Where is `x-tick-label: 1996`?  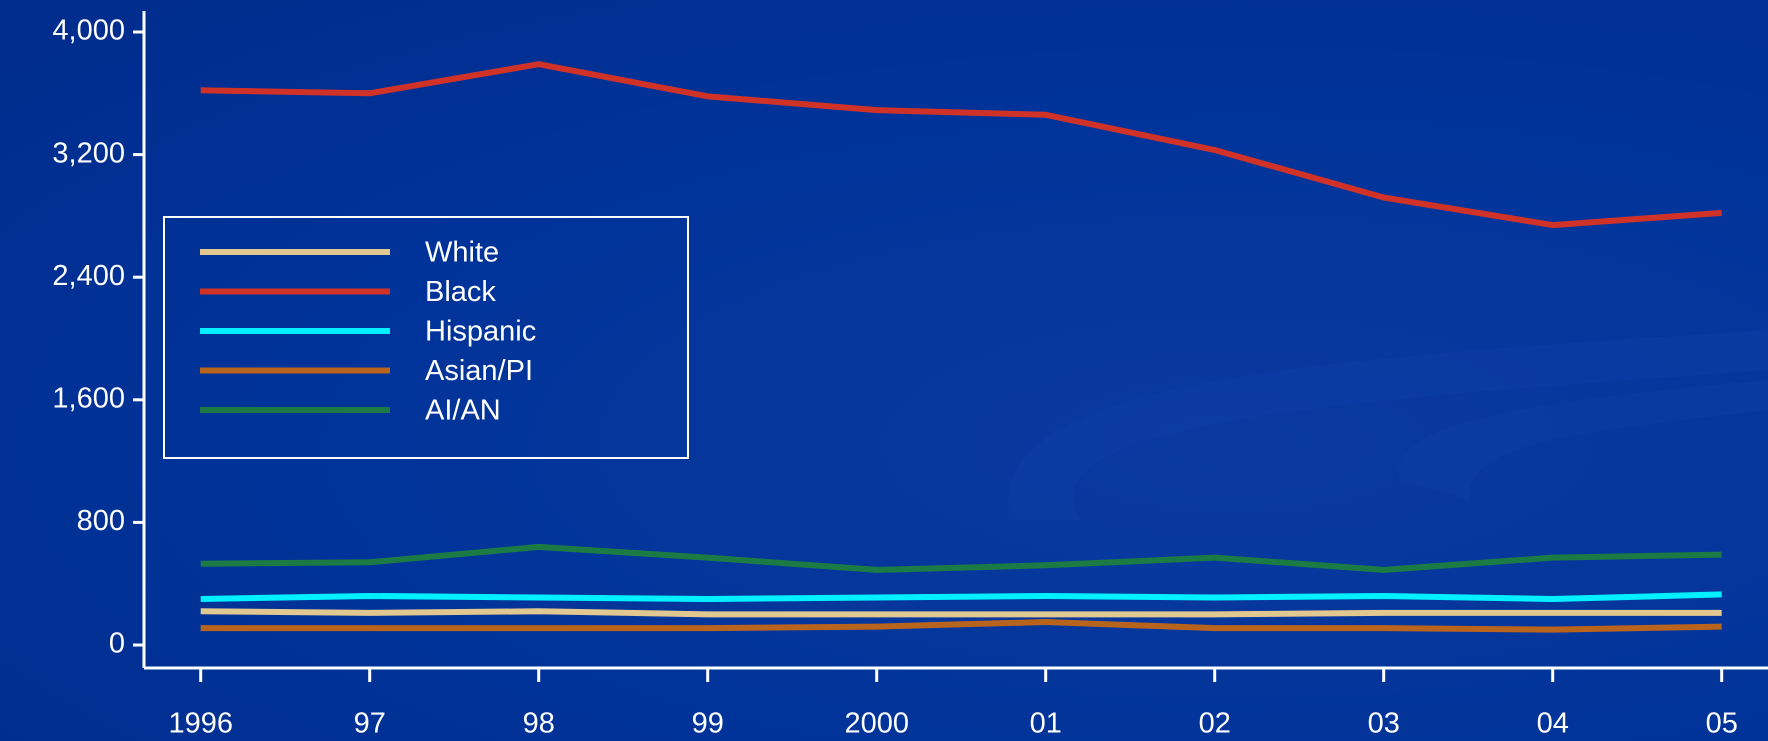
x-tick-label: 1996 is located at coordinates (200, 724).